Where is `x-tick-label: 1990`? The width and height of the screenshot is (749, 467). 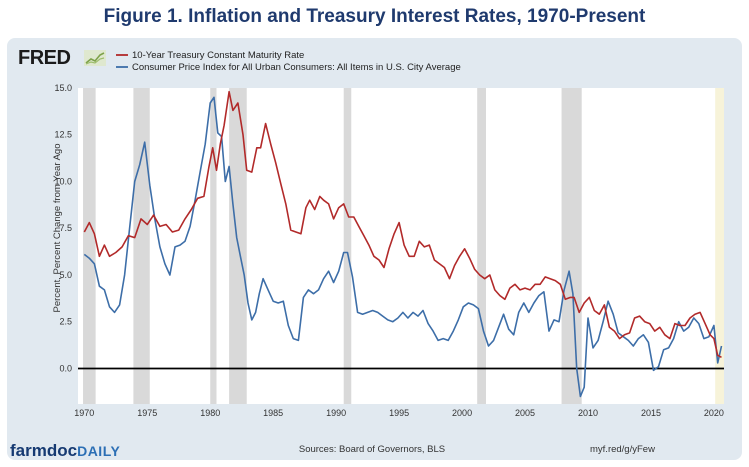 x-tick-label: 1990 is located at coordinates (336, 413).